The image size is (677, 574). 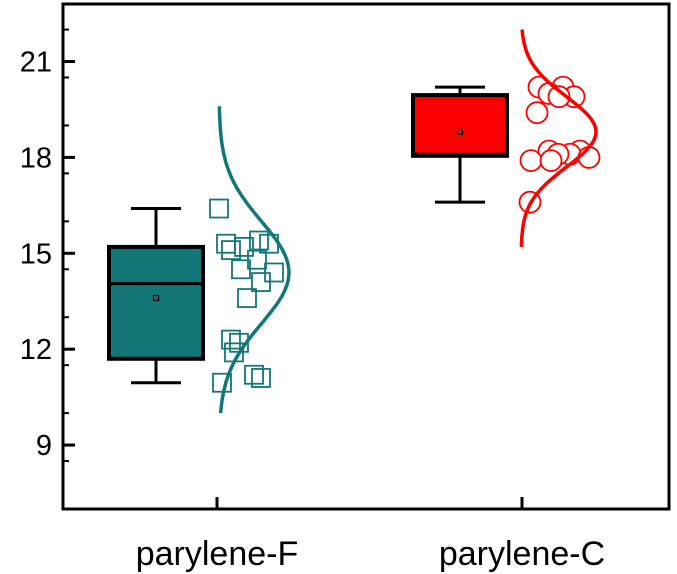 I want to click on y-tick-label: 12, so click(x=36, y=350).